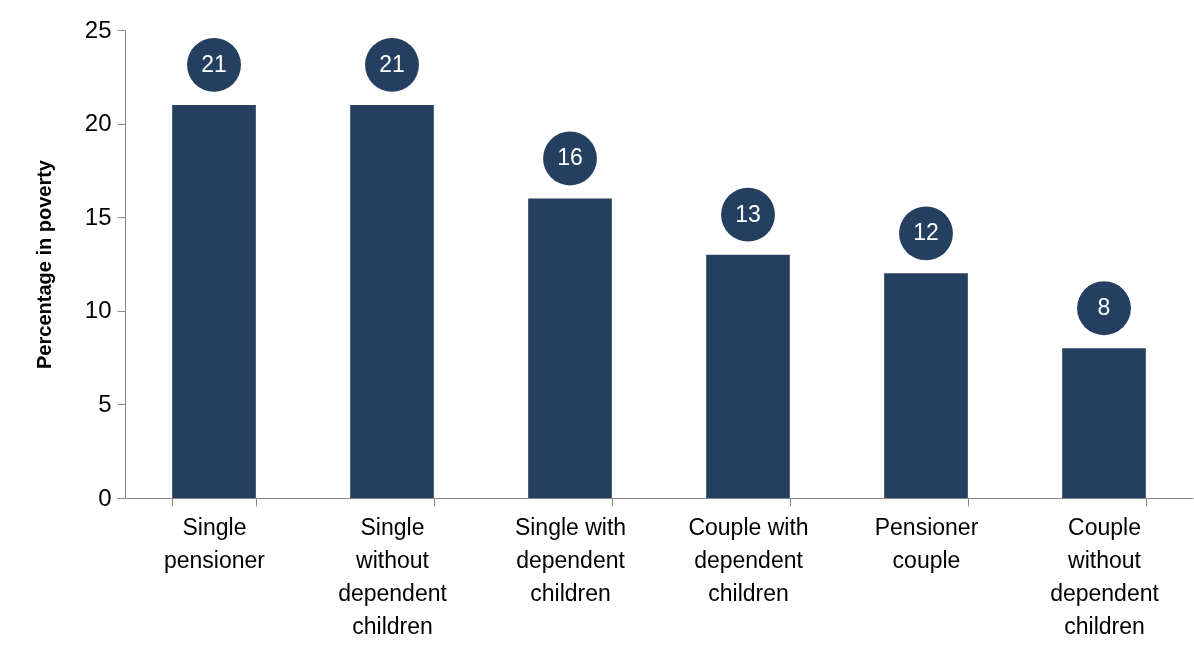 The height and width of the screenshot is (646, 1194). What do you see at coordinates (748, 559) in the screenshot?
I see `x-tick-label: Couple with dependent children` at bounding box center [748, 559].